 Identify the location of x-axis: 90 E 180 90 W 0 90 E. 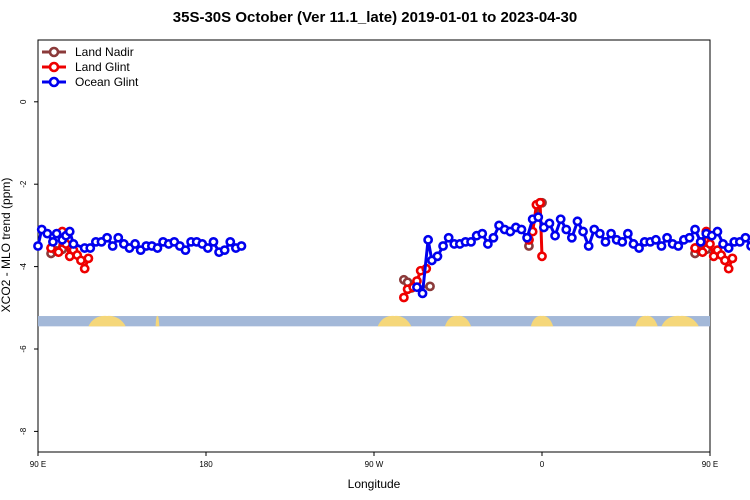
(374, 460).